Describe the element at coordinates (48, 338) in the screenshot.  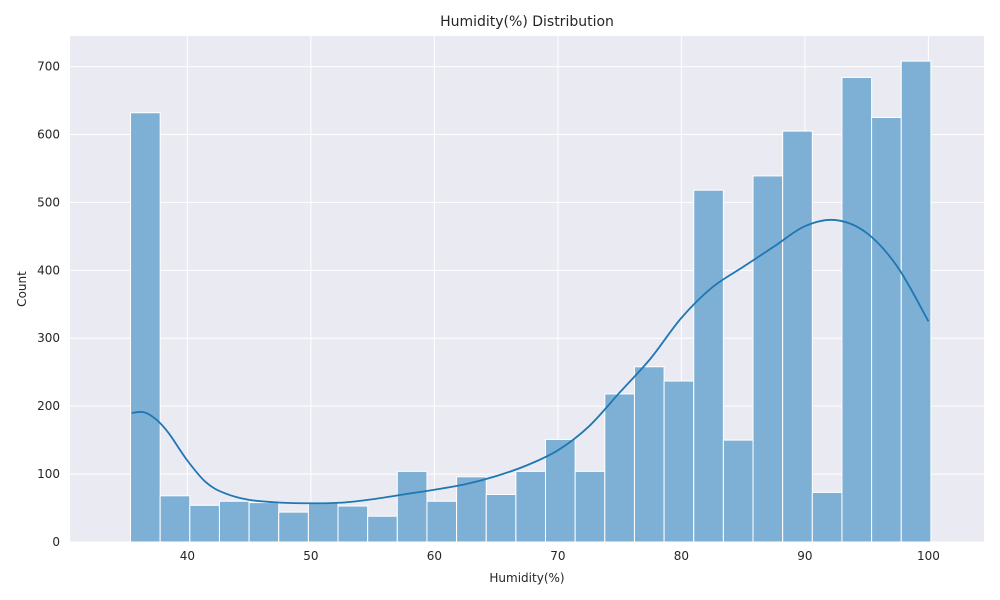
I see `y-tick-label: 300` at that location.